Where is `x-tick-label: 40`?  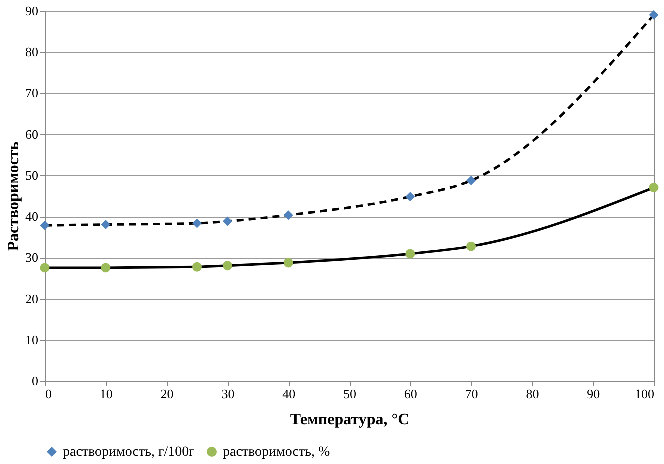 x-tick-label: 40 is located at coordinates (289, 394).